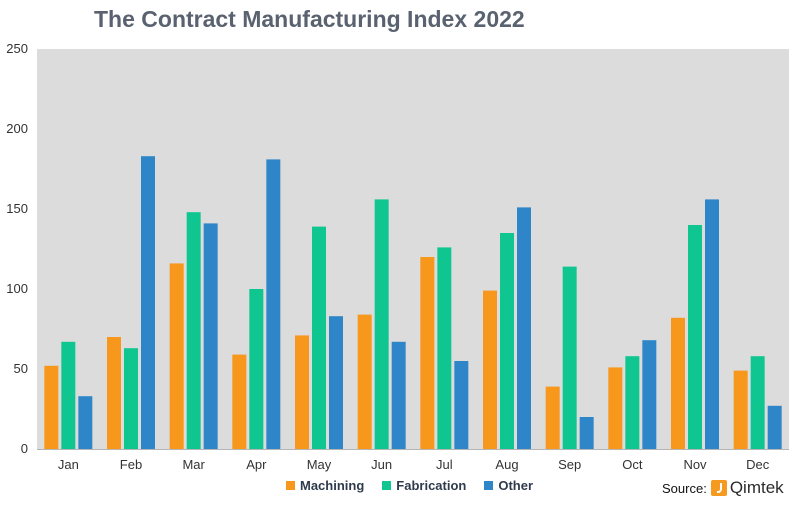  What do you see at coordinates (131, 464) in the screenshot?
I see `x-tick-label: Feb` at bounding box center [131, 464].